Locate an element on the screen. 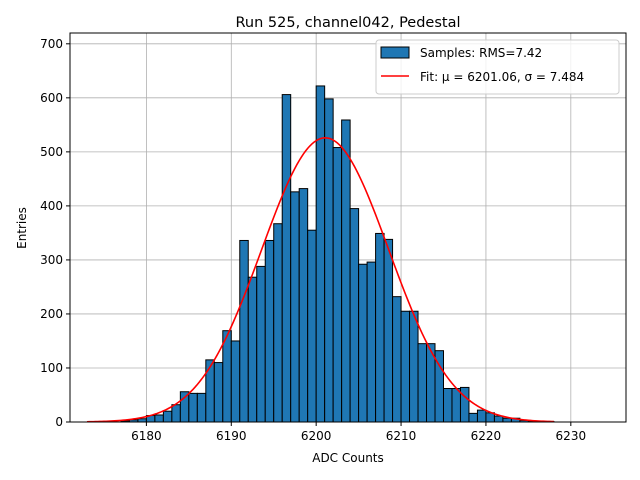  x-tick-label: 6180 is located at coordinates (146, 436).